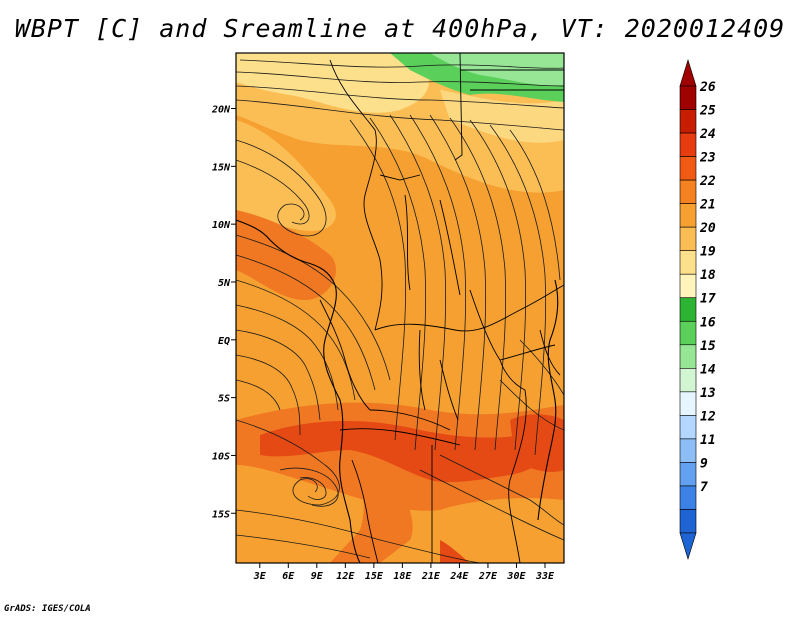 Image resolution: width=800 pixels, height=618 pixels. I want to click on colorbar-label: 25, so click(707, 111).